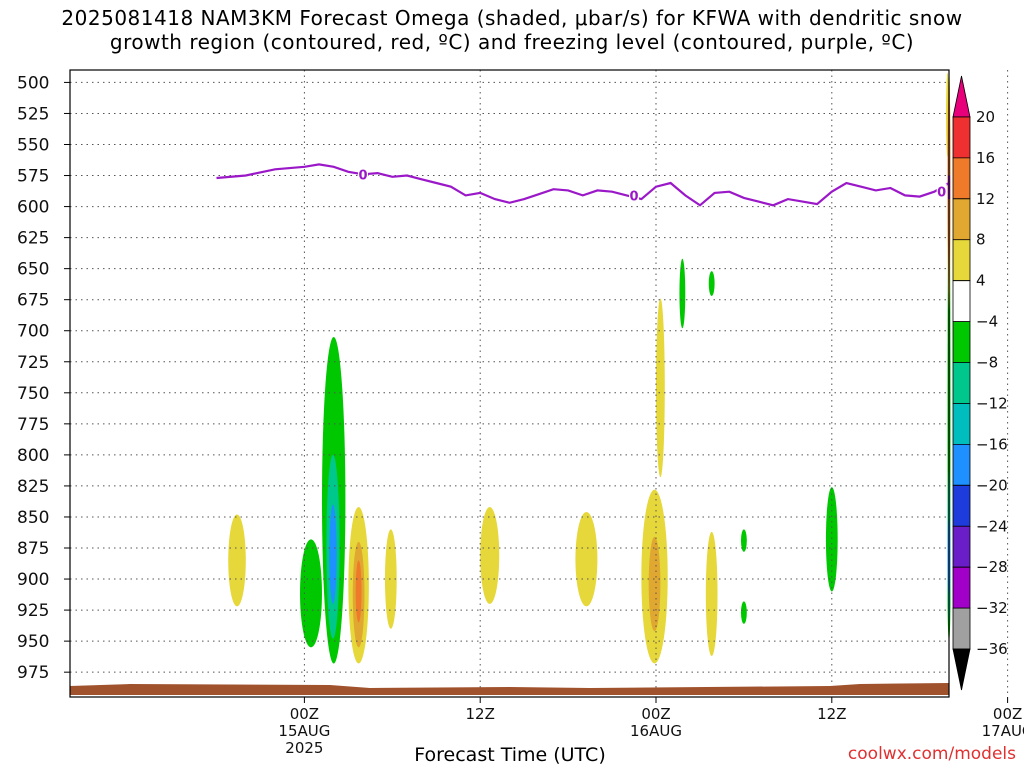 The image size is (1024, 768). What do you see at coordinates (304, 748) in the screenshot?
I see `x-tick-year: 2025` at bounding box center [304, 748].